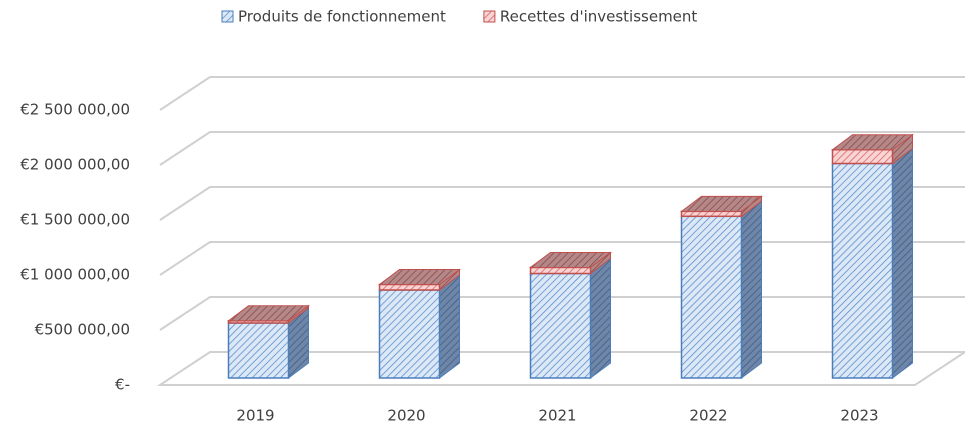 The image size is (965, 433). Describe the element at coordinates (342, 17) in the screenshot. I see `legend-label: Produits de fonctionnement` at that location.